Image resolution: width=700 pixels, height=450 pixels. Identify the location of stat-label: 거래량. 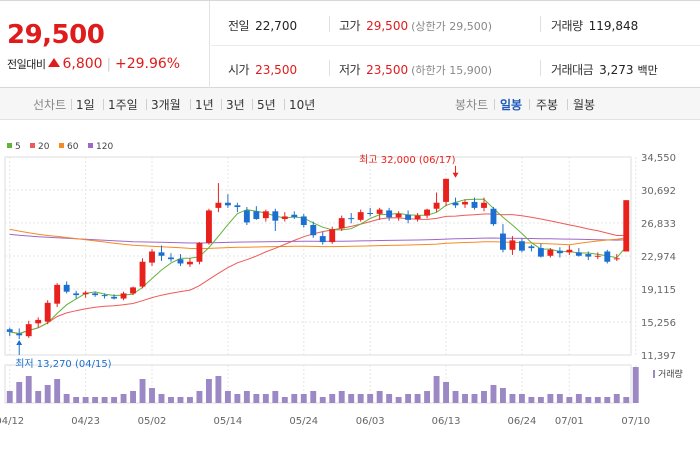
(567, 26).